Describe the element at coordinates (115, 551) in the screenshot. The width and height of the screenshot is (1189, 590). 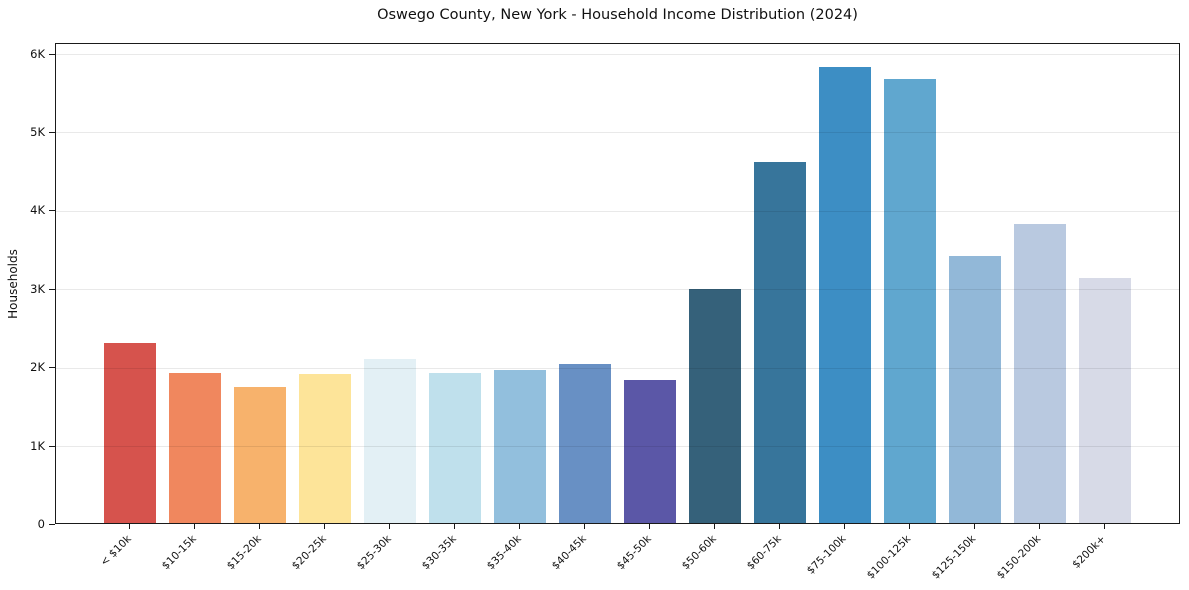
I see `x-tick-label: < $10k` at that location.